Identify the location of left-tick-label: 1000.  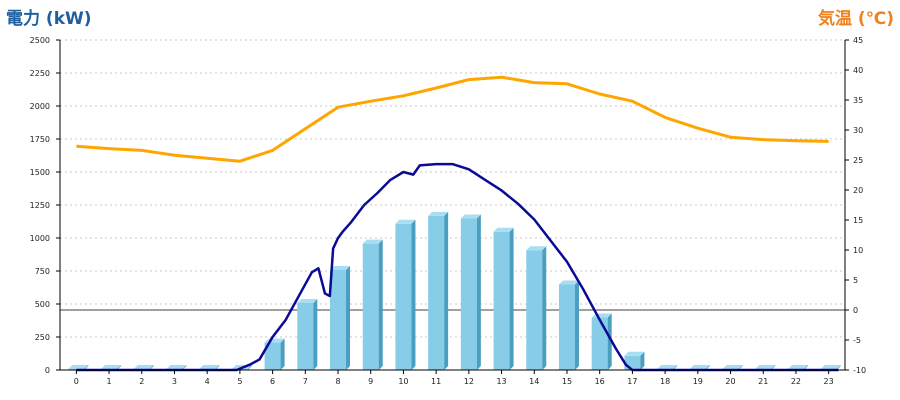
(40, 238).